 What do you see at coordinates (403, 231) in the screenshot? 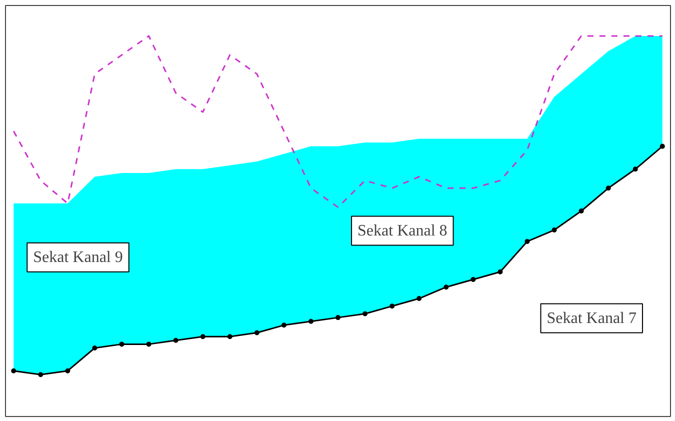
I see `annotation: Sekat Kanal 8` at bounding box center [403, 231].